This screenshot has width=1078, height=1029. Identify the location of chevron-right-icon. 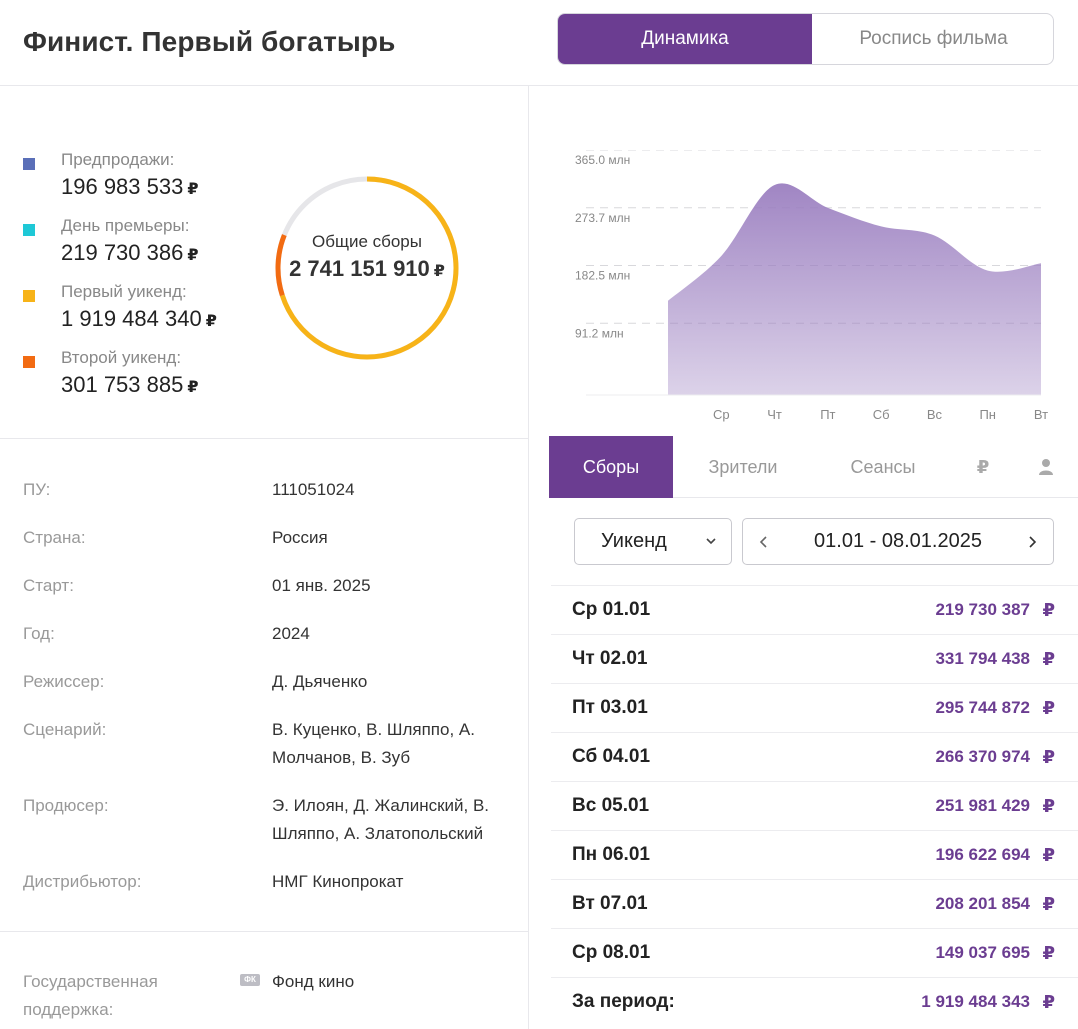
(1032, 542).